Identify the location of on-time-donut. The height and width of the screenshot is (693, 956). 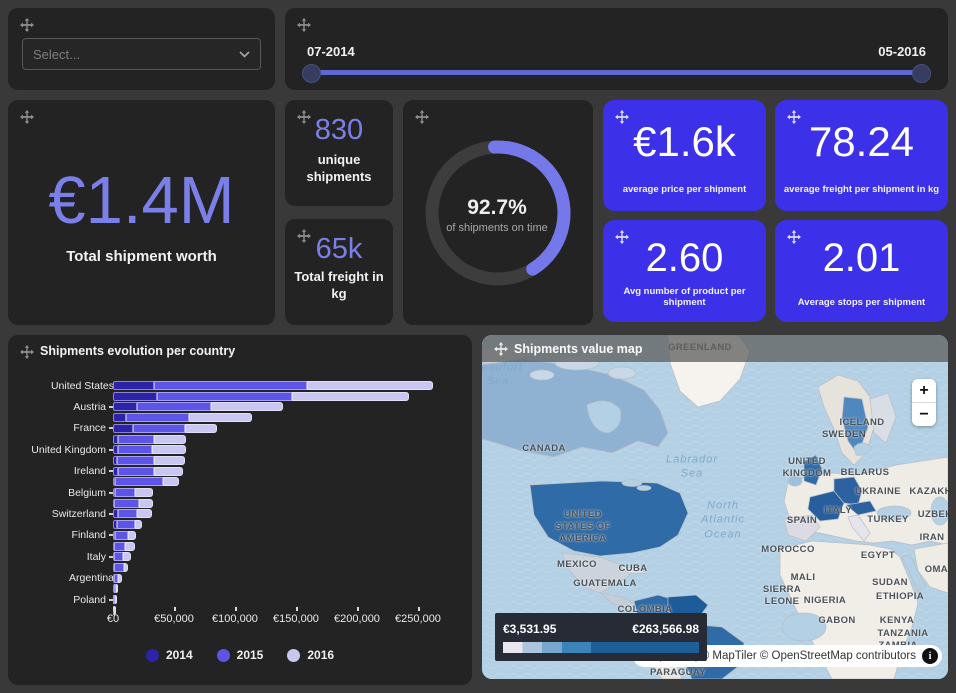
(498, 213).